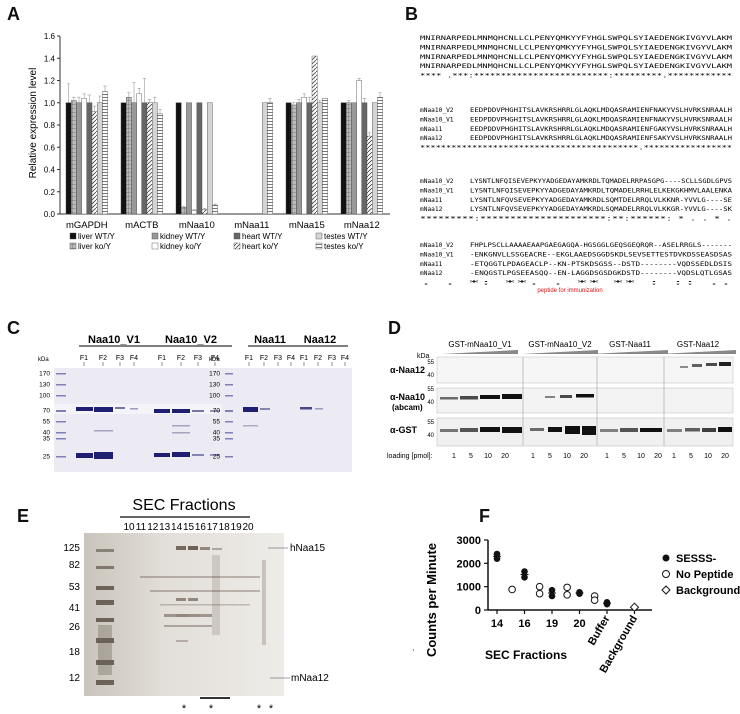 Image resolution: width=740 pixels, height=714 pixels. Describe the element at coordinates (214, 396) in the screenshot. I see `marker-label: 100` at that location.